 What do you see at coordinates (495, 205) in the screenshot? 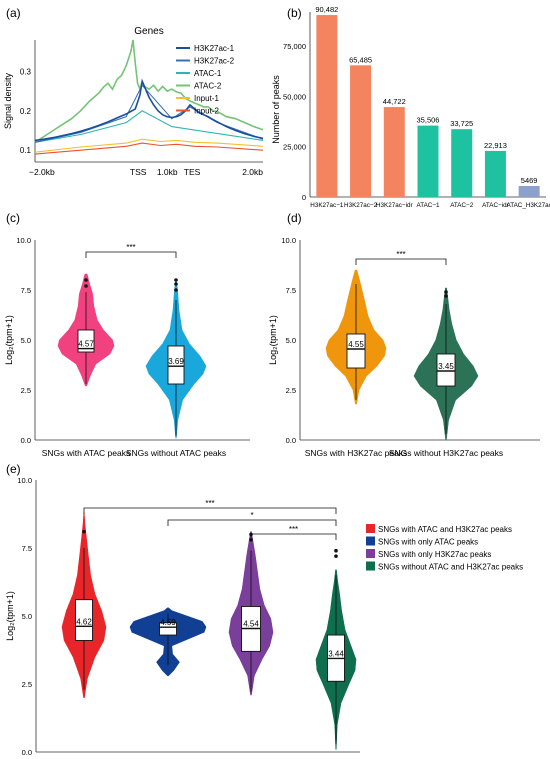
I see `x-tick-label: ATAC−idr` at bounding box center [495, 205].